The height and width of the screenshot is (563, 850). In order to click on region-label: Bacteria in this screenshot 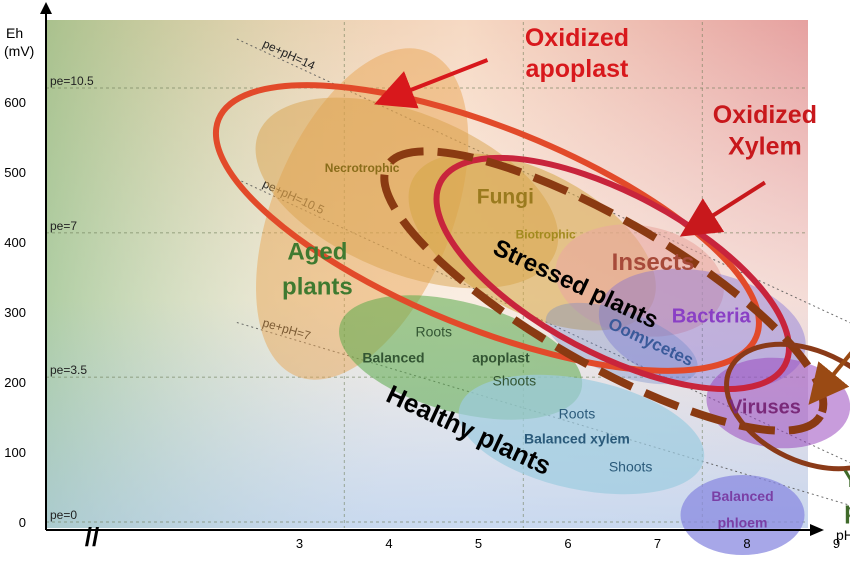, I will do `click(712, 317)`.